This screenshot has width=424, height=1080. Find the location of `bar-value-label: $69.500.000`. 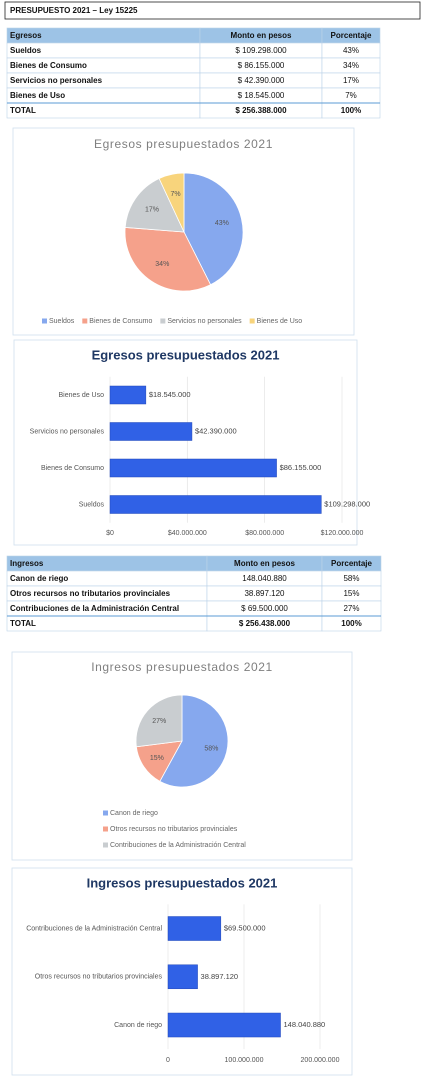

bar-value-label: $69.500.000 is located at coordinates (245, 928).